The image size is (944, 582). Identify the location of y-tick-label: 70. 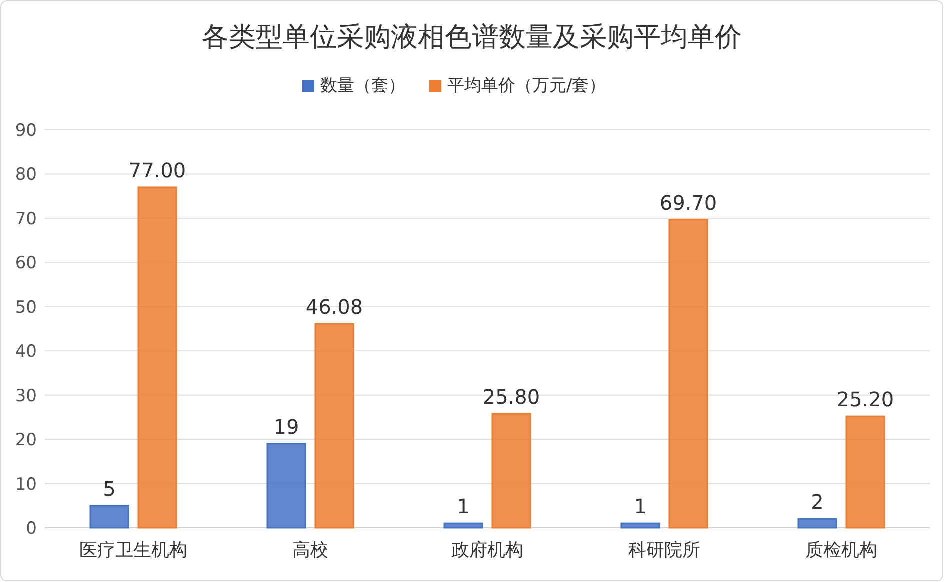
(26, 219).